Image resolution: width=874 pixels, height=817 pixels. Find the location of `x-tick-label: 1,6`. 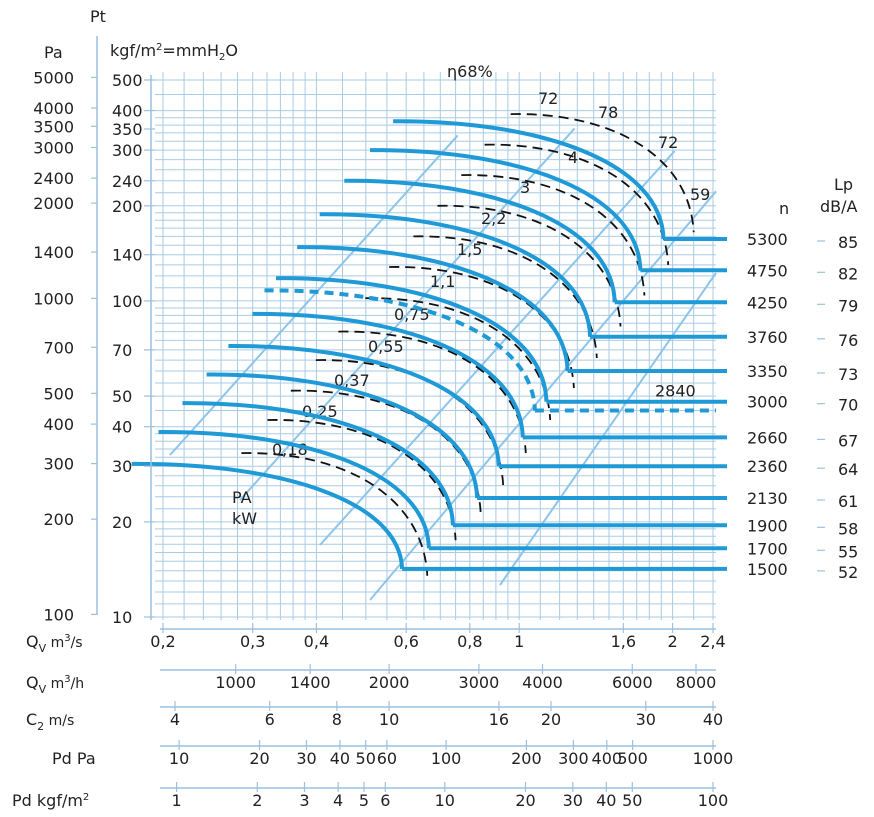

x-tick-label: 1,6 is located at coordinates (623, 641).